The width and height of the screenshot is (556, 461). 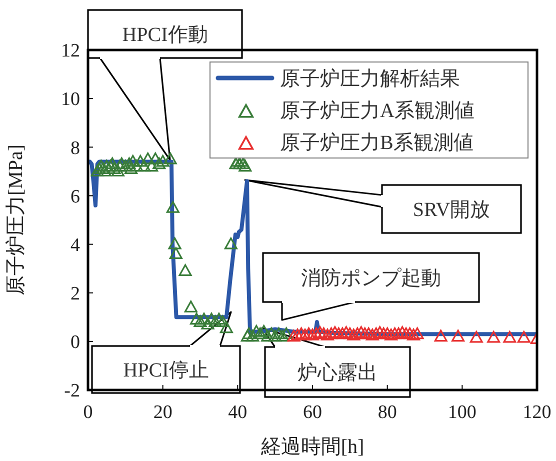 What do you see at coordinates (16, 220) in the screenshot?
I see `y-axis-title: 原子炉圧力[MPa]` at bounding box center [16, 220].